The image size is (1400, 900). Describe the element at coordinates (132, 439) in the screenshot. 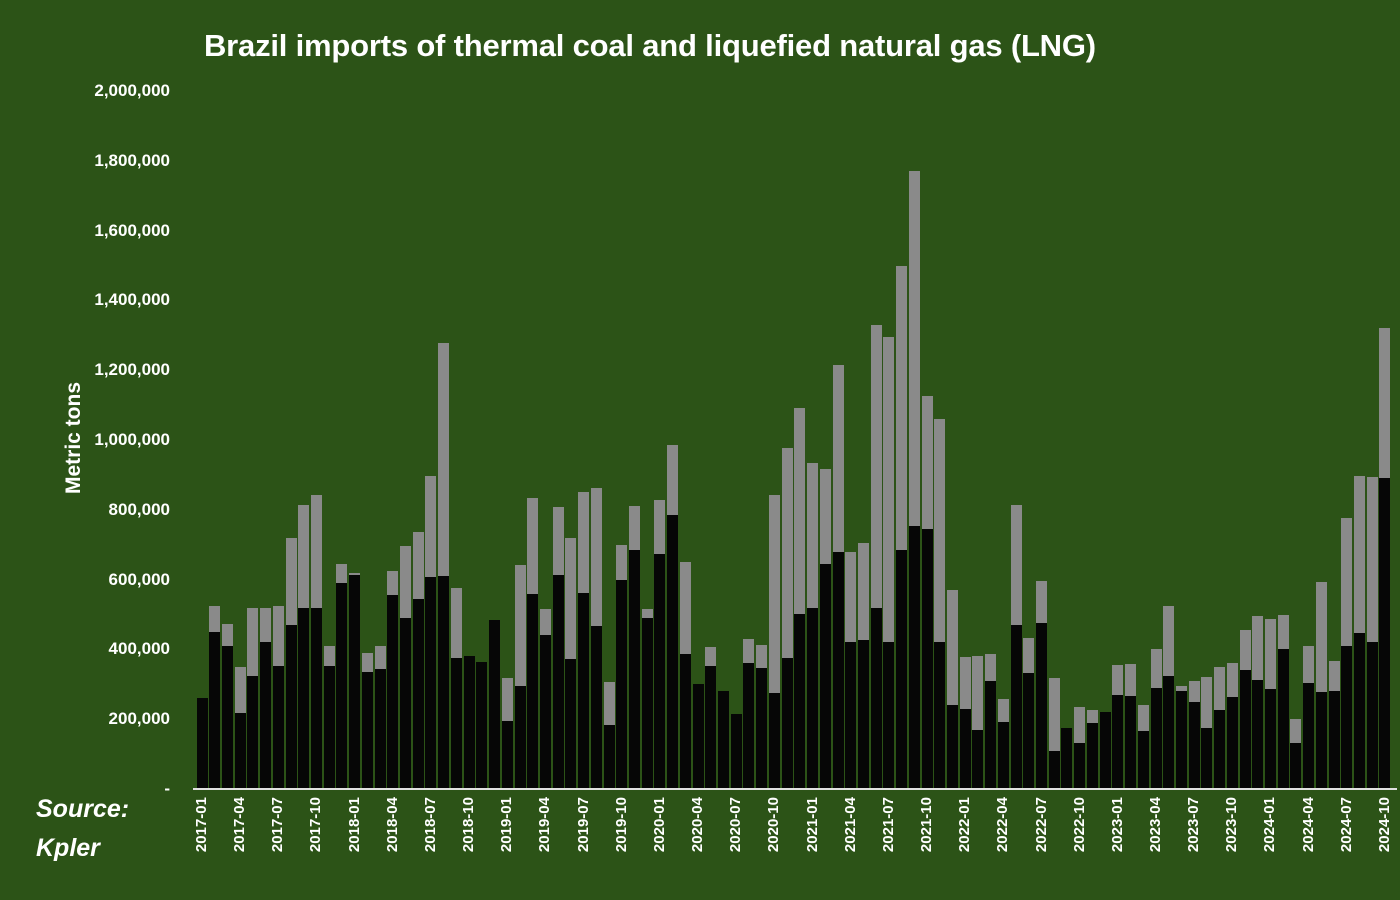

I see `y-tick-label: 1,000,000` at that location.